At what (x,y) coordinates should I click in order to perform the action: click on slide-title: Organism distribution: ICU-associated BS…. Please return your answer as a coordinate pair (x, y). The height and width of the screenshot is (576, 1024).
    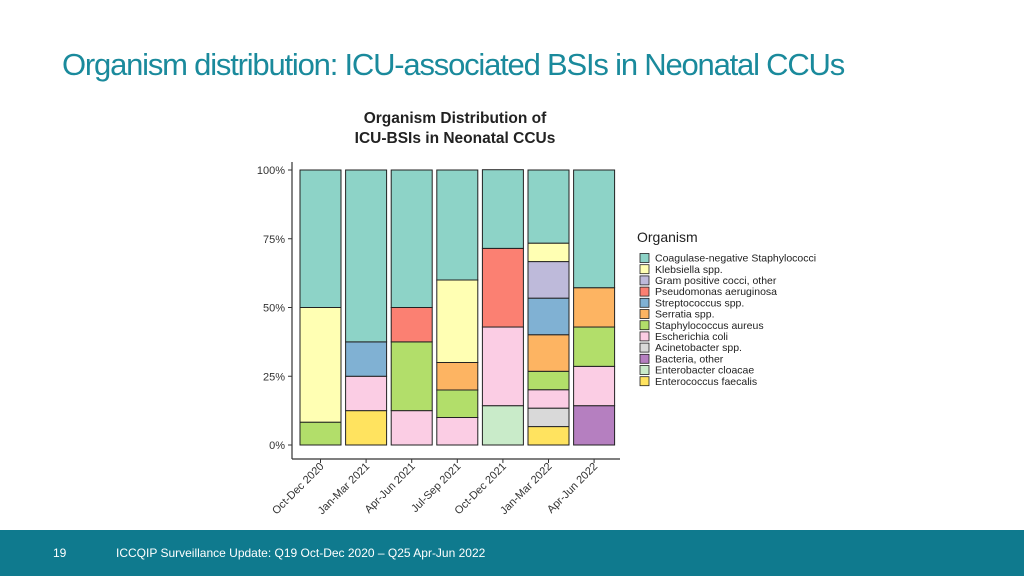
    Looking at the image, I should click on (453, 64).